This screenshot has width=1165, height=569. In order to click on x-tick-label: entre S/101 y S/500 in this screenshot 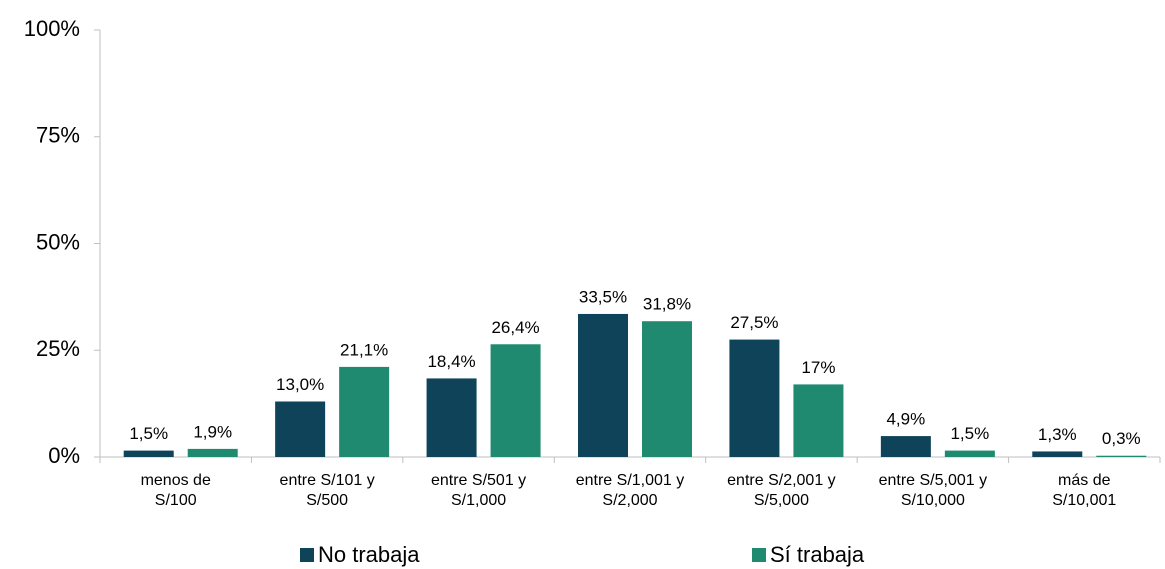, I will do `click(327, 490)`.